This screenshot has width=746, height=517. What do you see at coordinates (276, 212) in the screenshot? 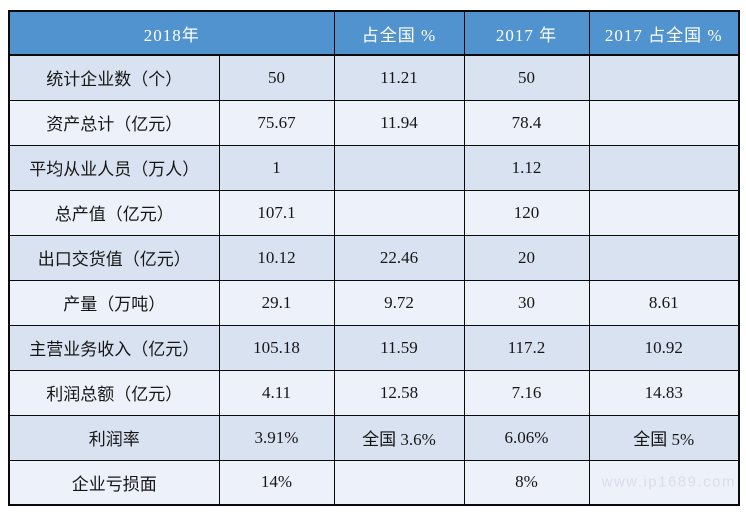
I see `value-2018: 107.1` at bounding box center [276, 212].